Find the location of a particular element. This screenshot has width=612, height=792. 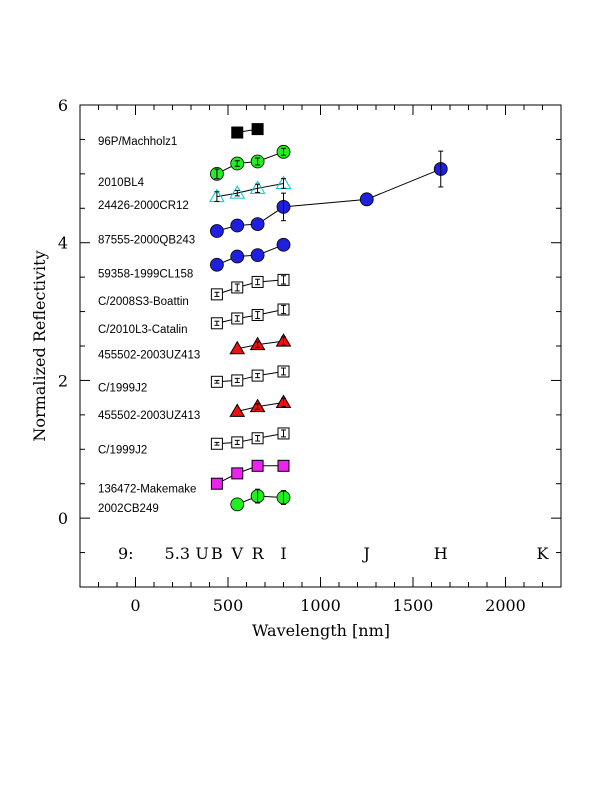

series-label: 24426-2000CR12 is located at coordinates (143, 206).